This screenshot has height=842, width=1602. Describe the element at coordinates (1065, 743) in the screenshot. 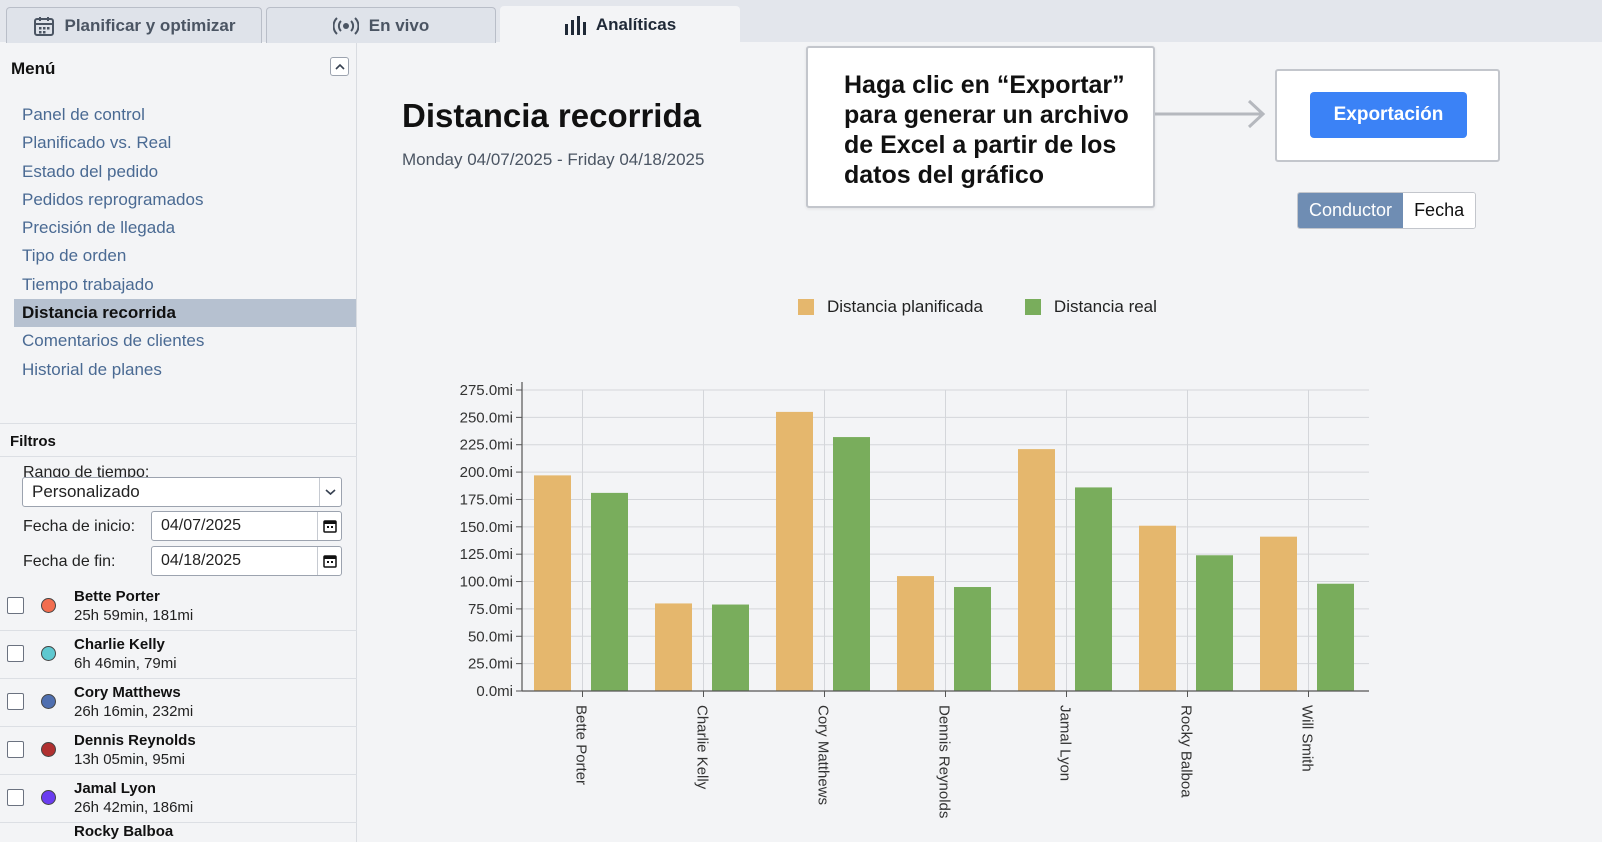

I see `x-tick-label: Jamal Lyon` at that location.